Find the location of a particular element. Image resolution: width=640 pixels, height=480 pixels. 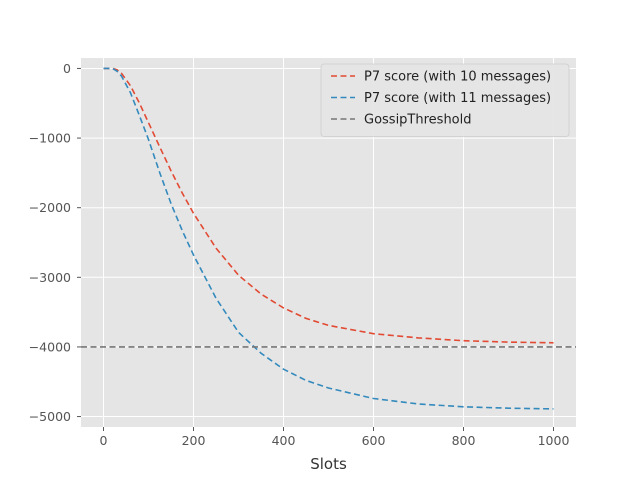

x-tick-label: 0 is located at coordinates (104, 440).